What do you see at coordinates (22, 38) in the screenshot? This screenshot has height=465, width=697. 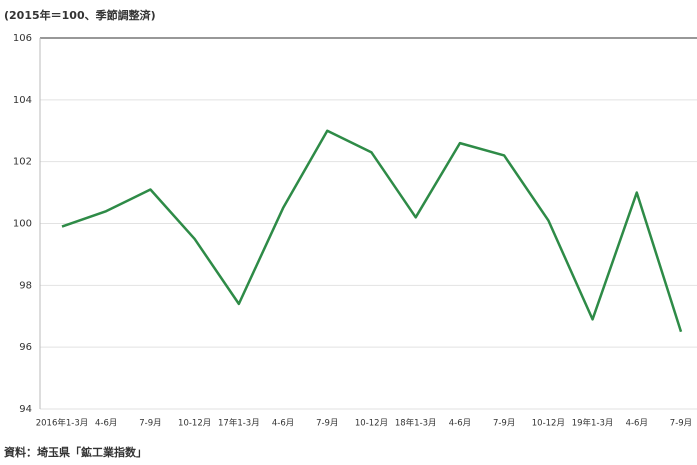 I see `y-tick-label: 106` at bounding box center [22, 38].